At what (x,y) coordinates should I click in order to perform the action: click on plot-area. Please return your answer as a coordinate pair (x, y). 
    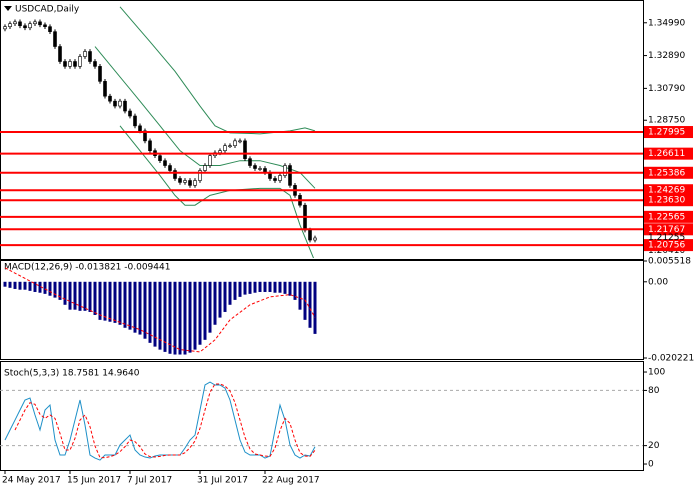
    Looking at the image, I should click on (160, 311).